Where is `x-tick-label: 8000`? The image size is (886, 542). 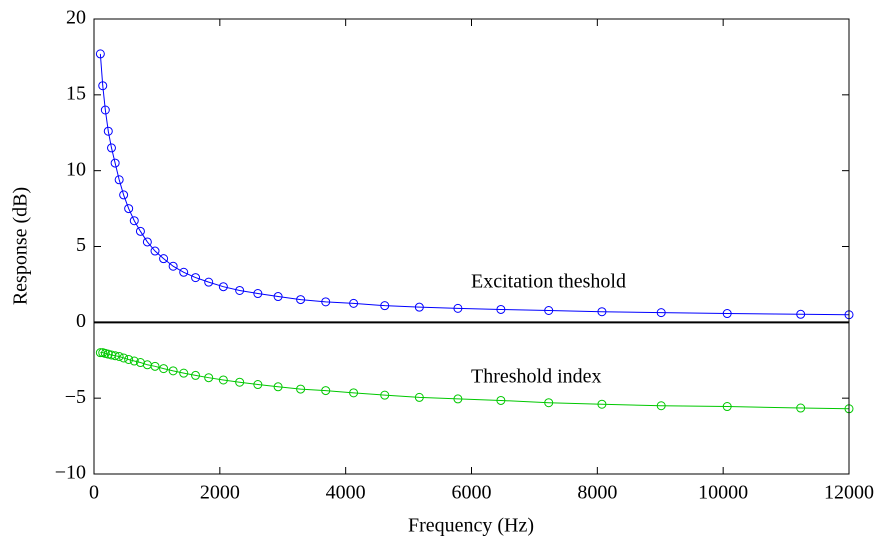 x-tick-label: 8000 is located at coordinates (597, 493).